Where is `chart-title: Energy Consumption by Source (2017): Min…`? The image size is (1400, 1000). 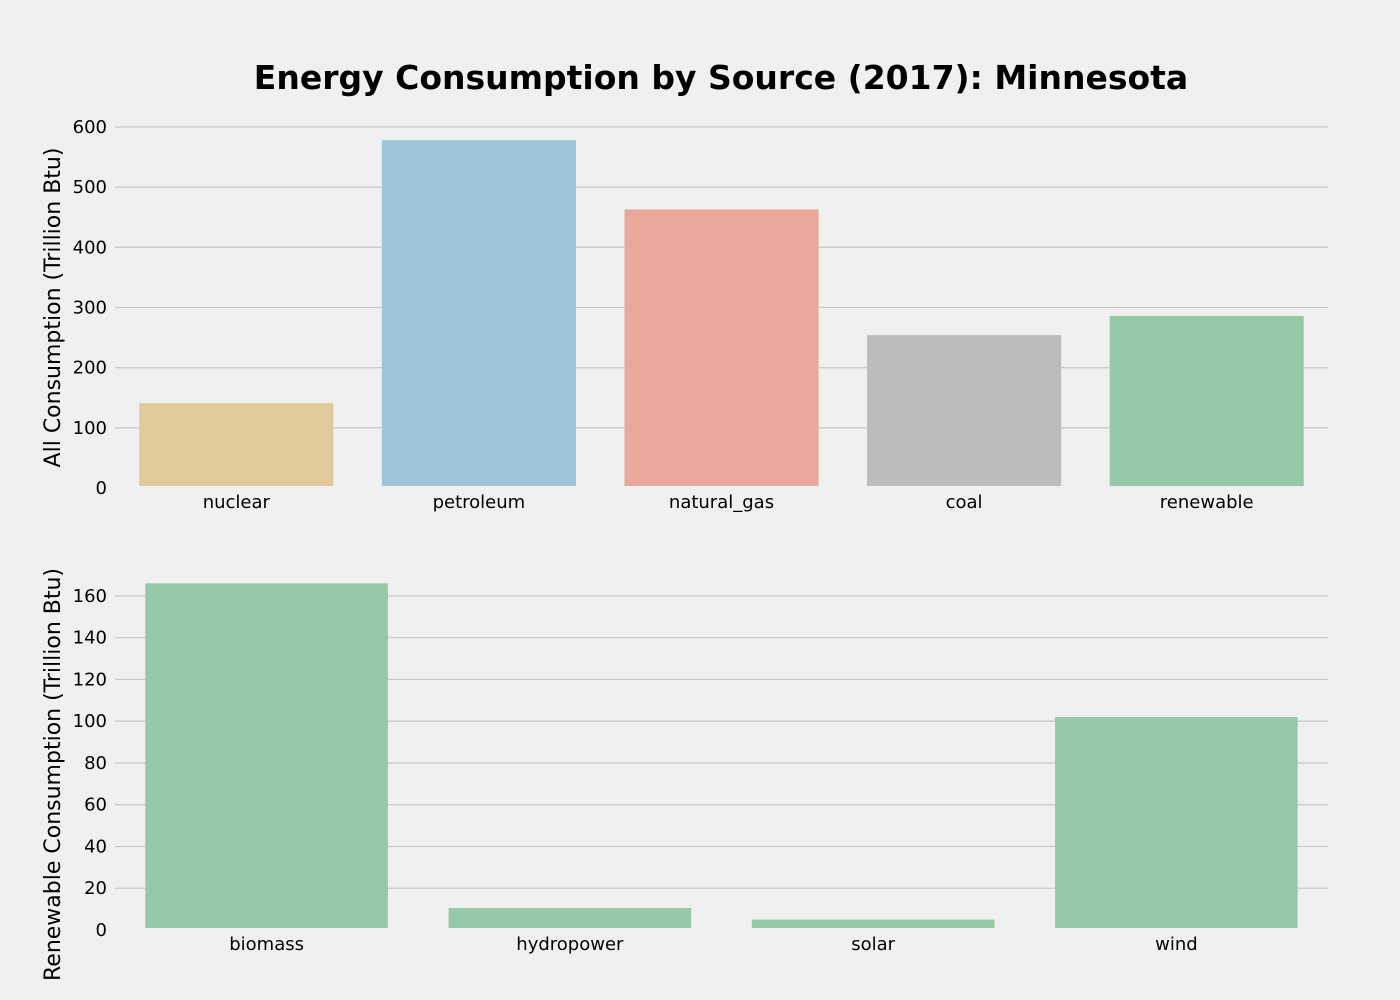 chart-title: Energy Consumption by Source (2017): Min… is located at coordinates (721, 77).